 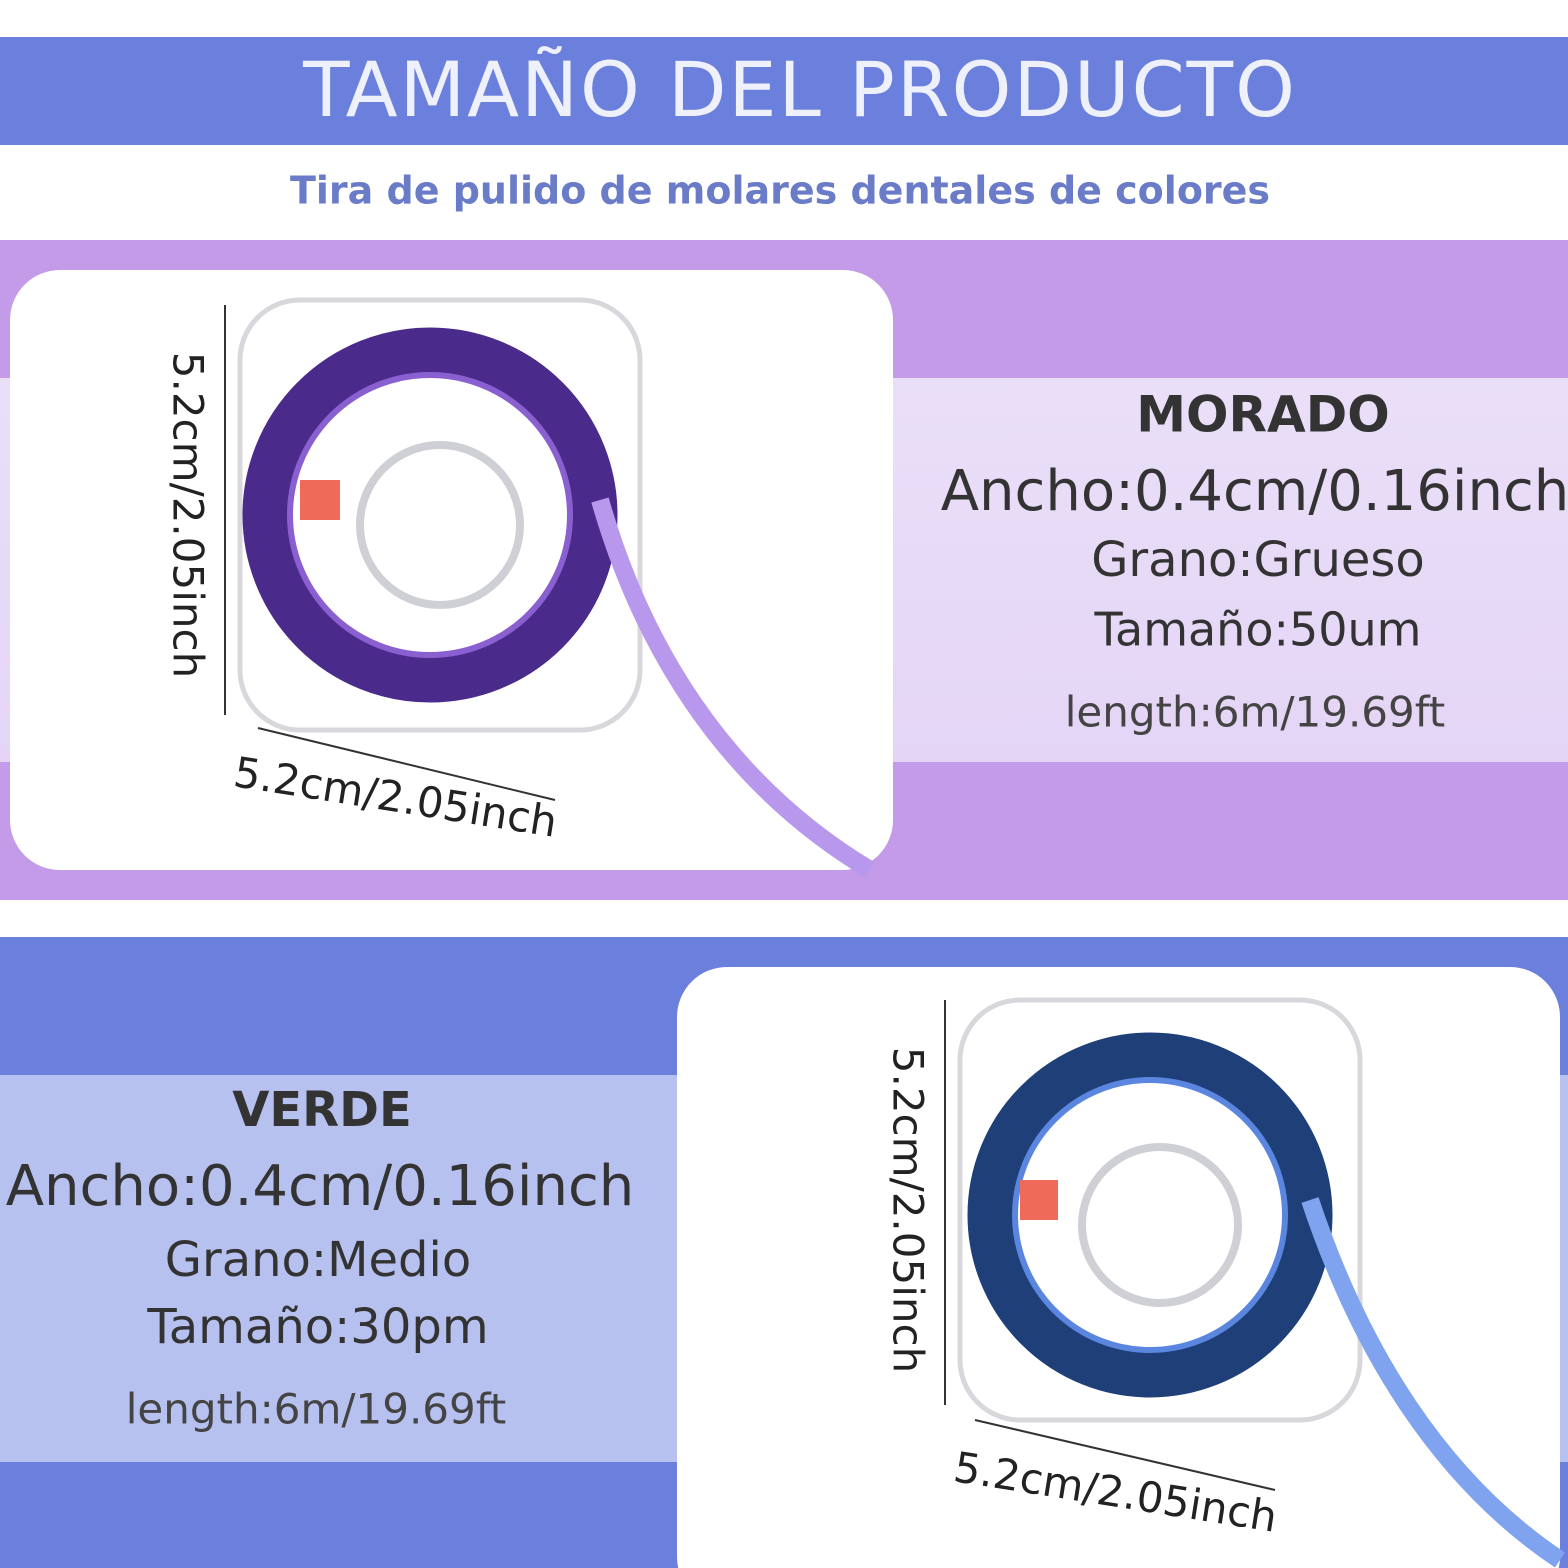 I want to click on color-name: VERDE, so click(x=322, y=1110).